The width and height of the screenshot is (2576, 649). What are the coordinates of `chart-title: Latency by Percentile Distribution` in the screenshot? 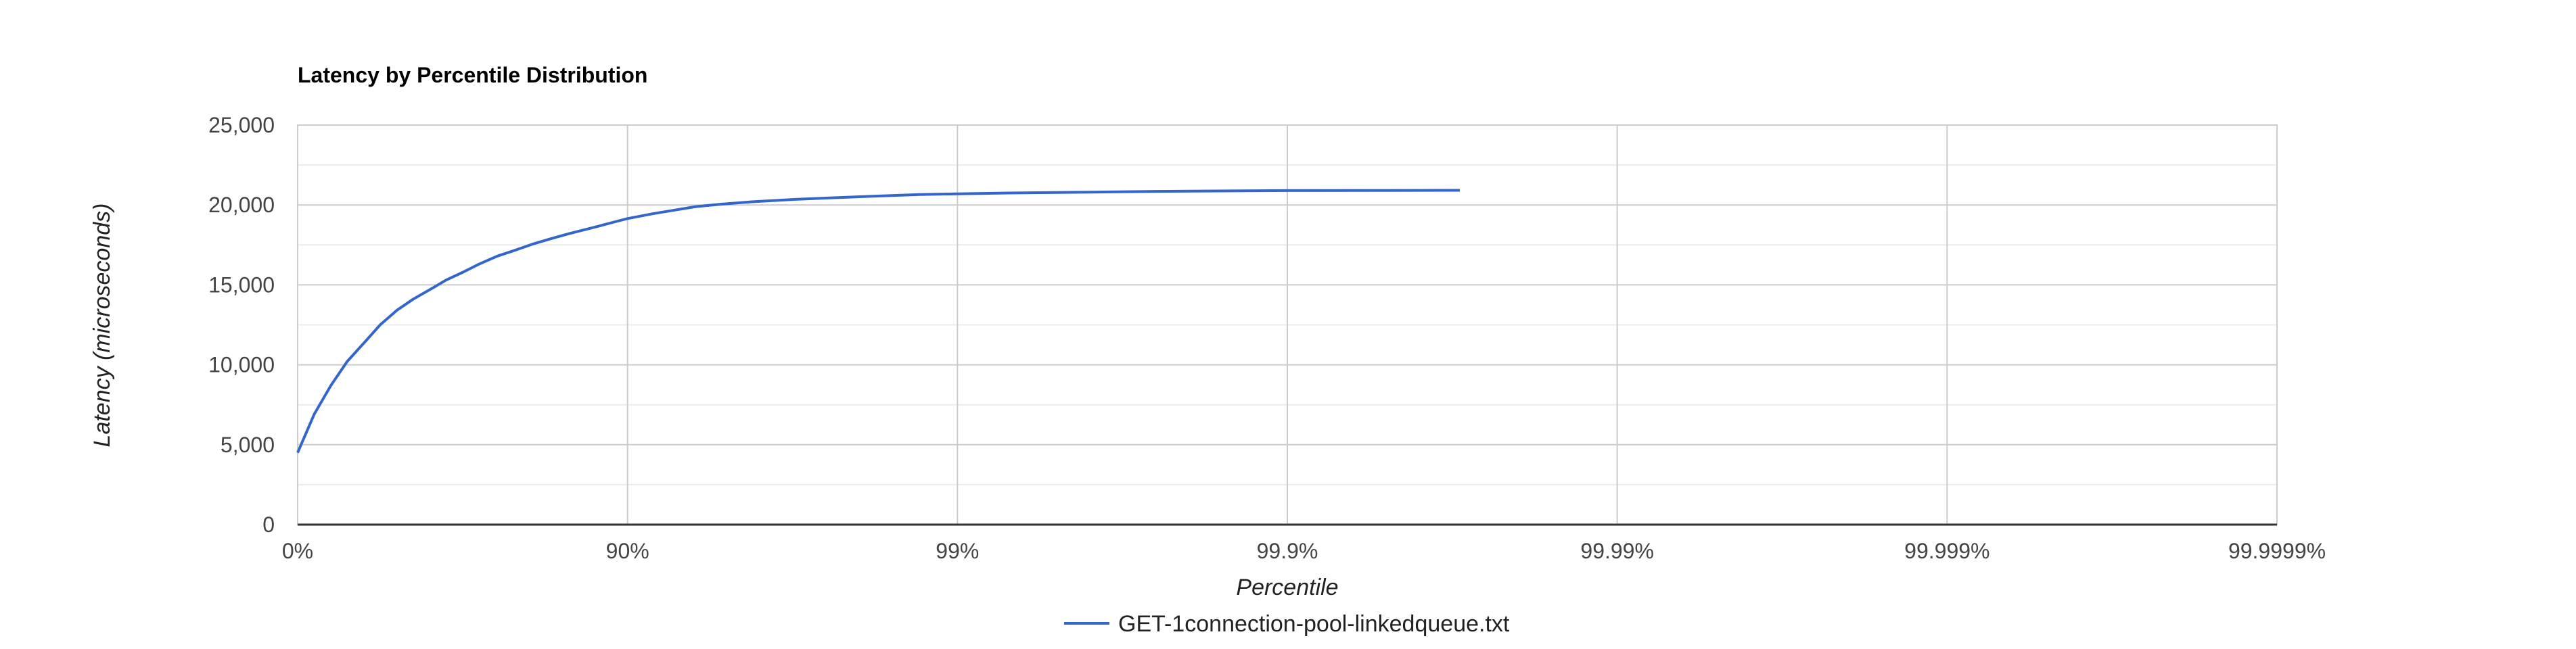 It's located at (472, 75).